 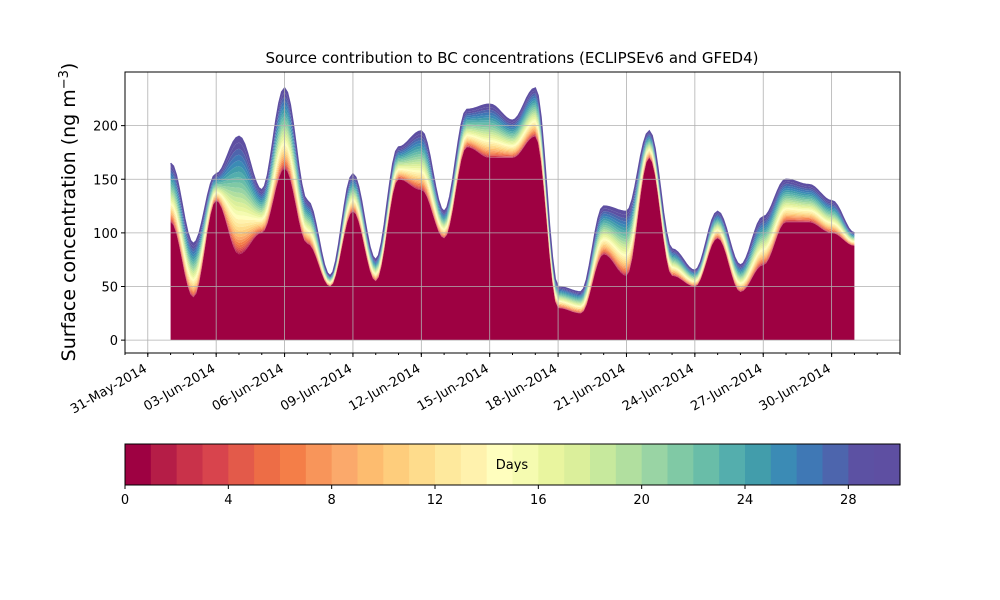 What do you see at coordinates (105, 234) in the screenshot?
I see `y-tick-label: 100` at bounding box center [105, 234].